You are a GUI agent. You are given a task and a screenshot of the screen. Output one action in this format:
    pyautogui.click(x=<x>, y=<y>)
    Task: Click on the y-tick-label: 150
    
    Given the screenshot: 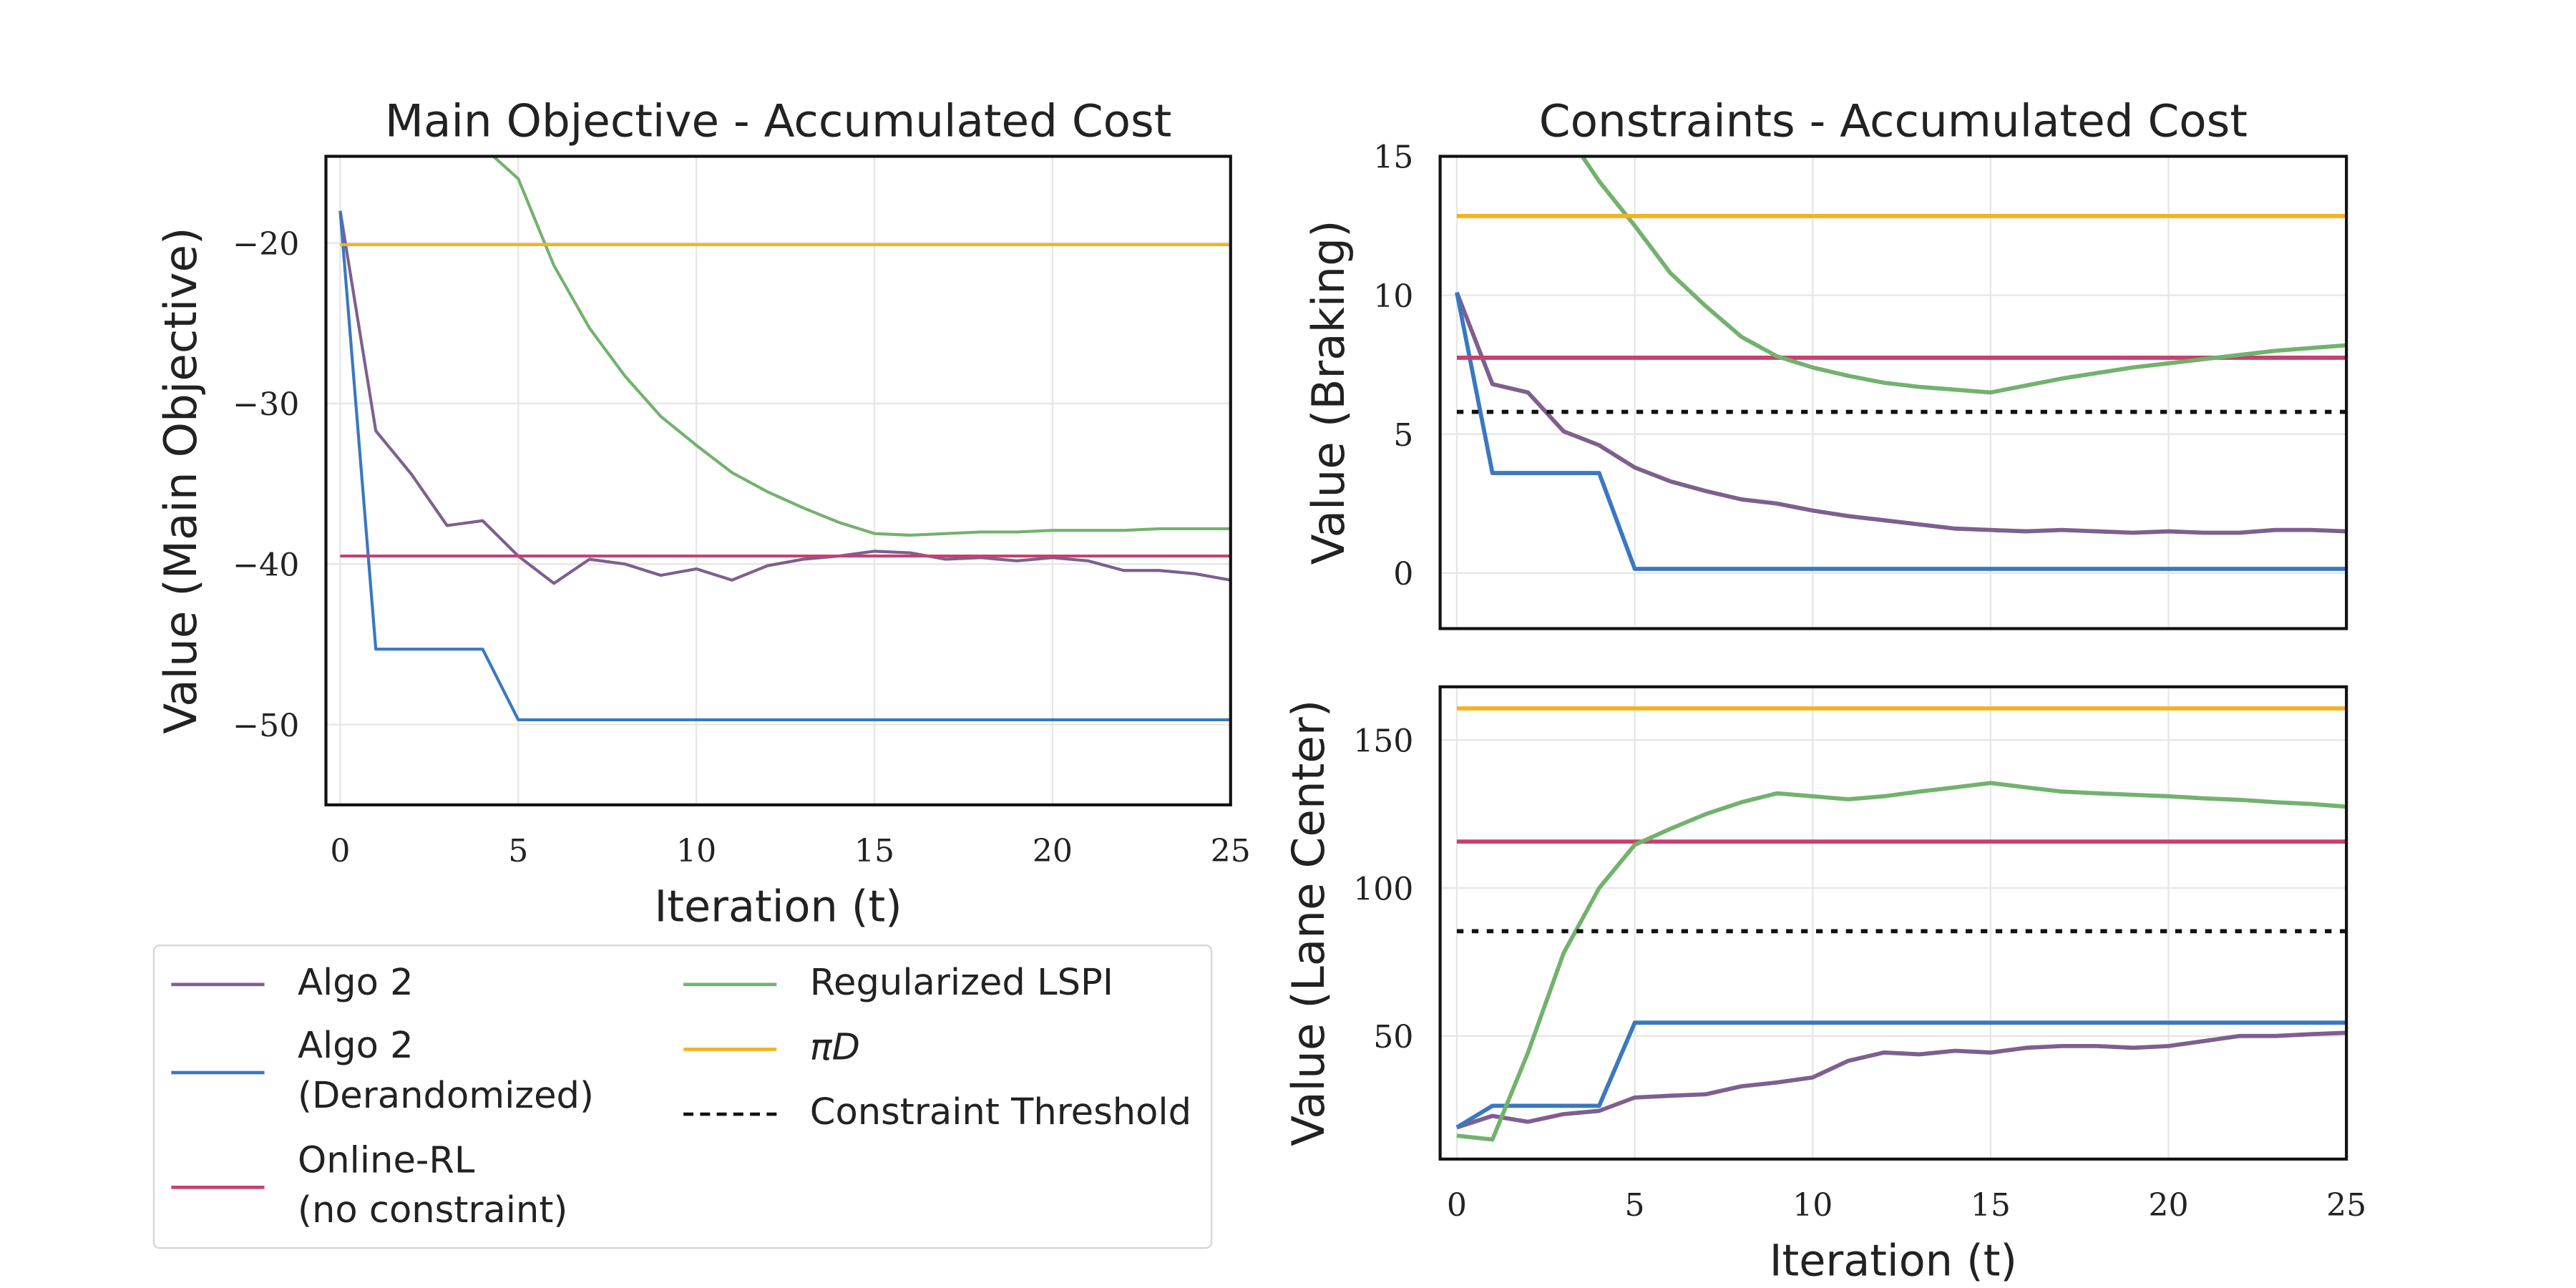 What is the action you would take?
    pyautogui.click(x=1383, y=741)
    